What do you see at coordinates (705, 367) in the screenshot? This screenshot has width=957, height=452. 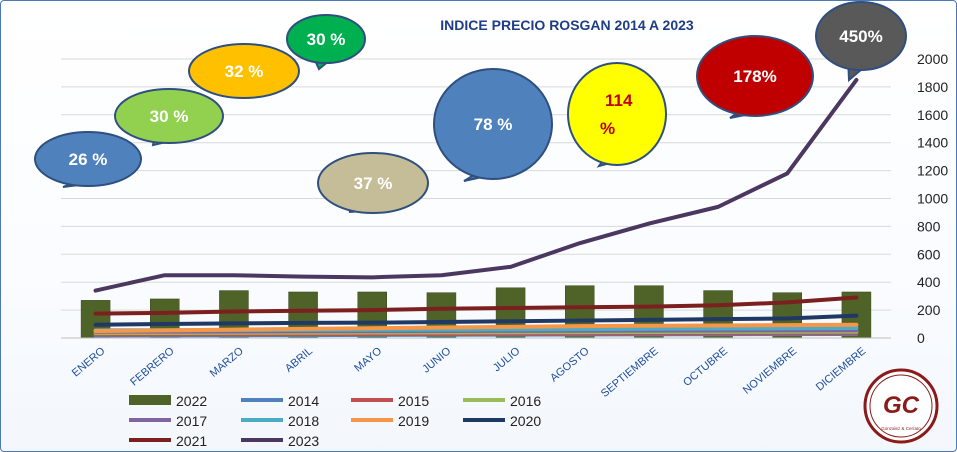 I see `x-tick-label: OCTUBRE` at bounding box center [705, 367].